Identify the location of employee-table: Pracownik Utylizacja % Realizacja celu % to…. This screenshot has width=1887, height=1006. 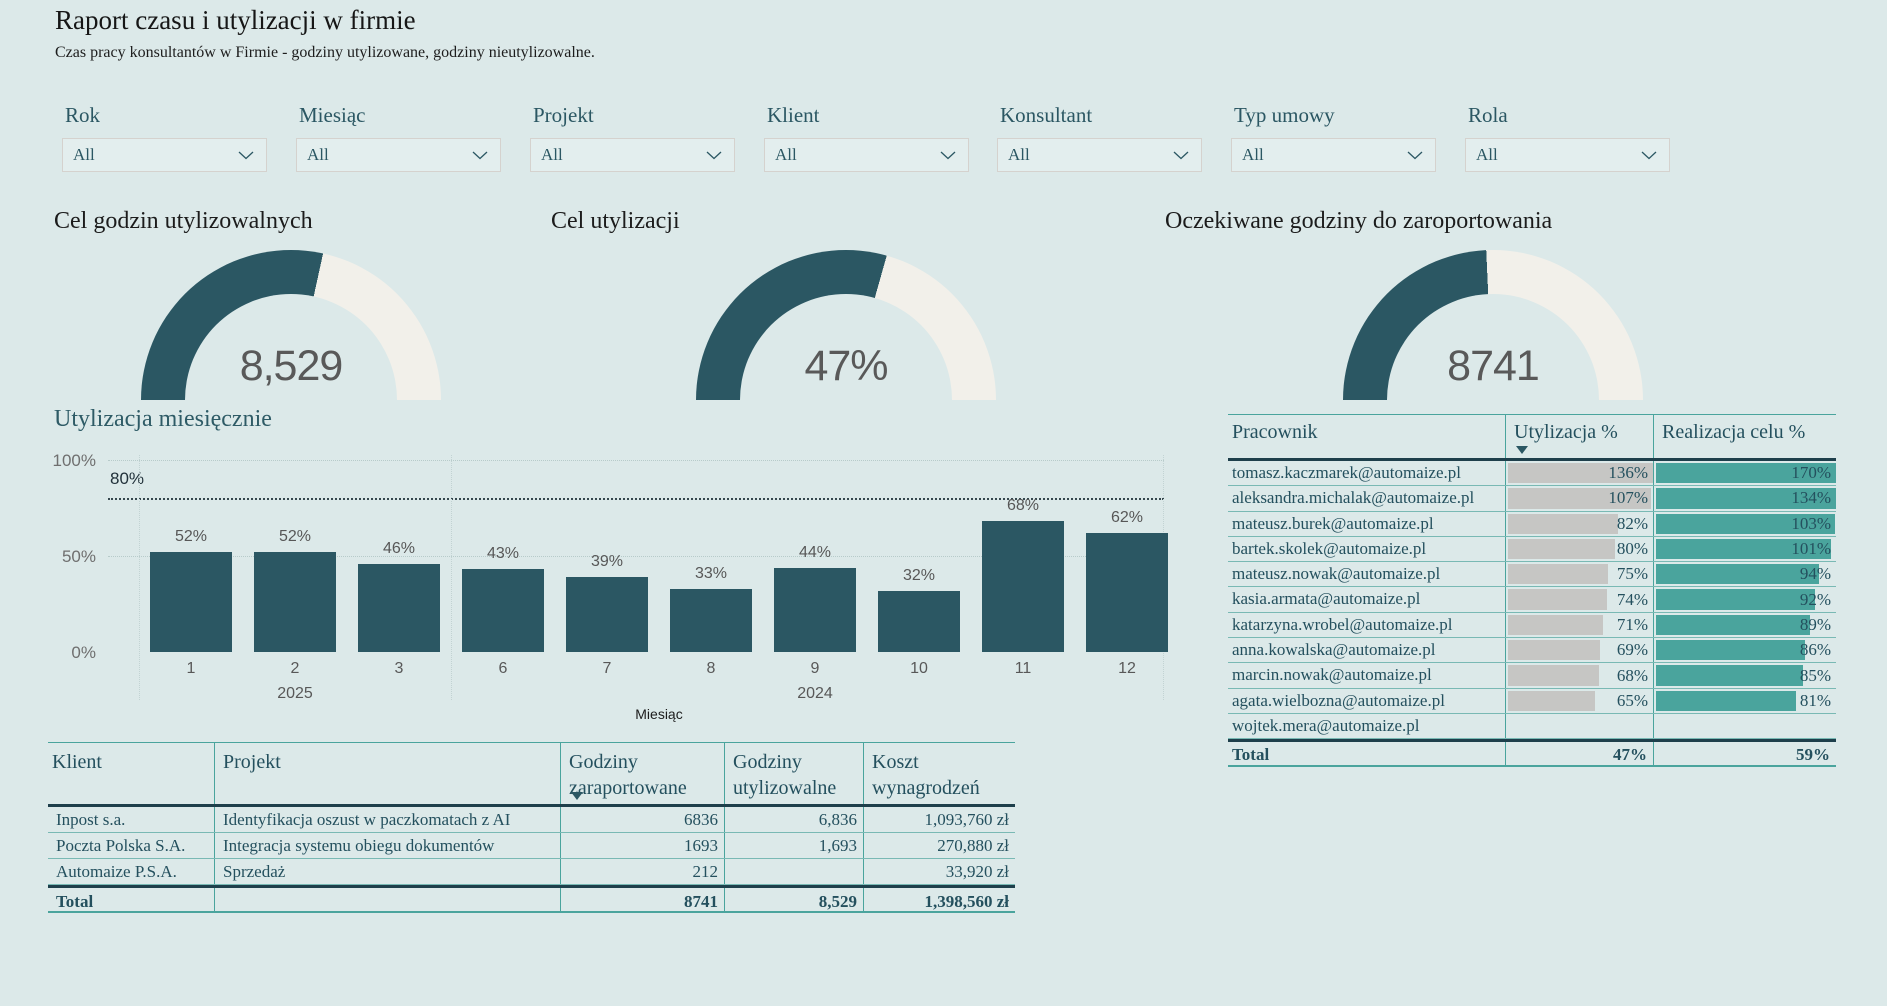
(1532, 591).